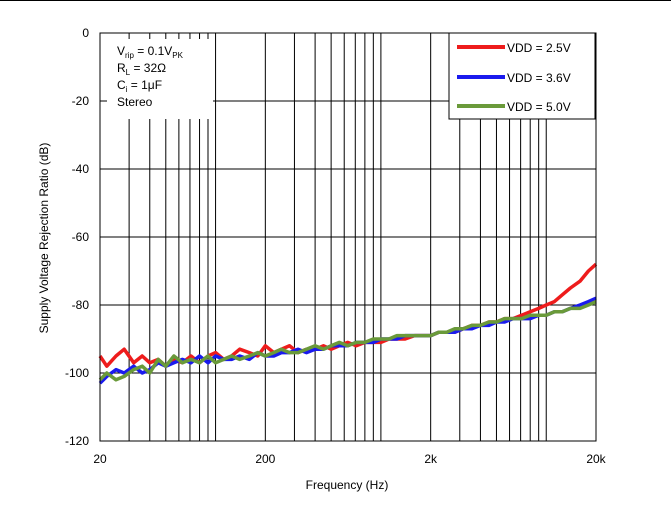 This screenshot has width=671, height=515. Describe the element at coordinates (100, 459) in the screenshot. I see `x-tick-label: 20` at that location.